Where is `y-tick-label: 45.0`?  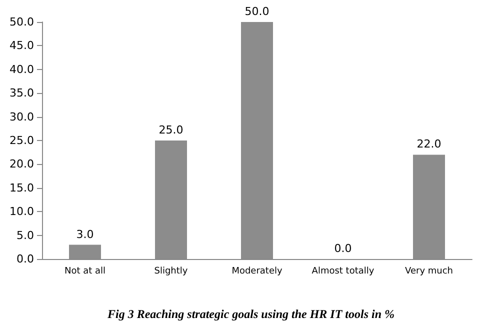
y-tick-label: 45.0 is located at coordinates (22, 45).